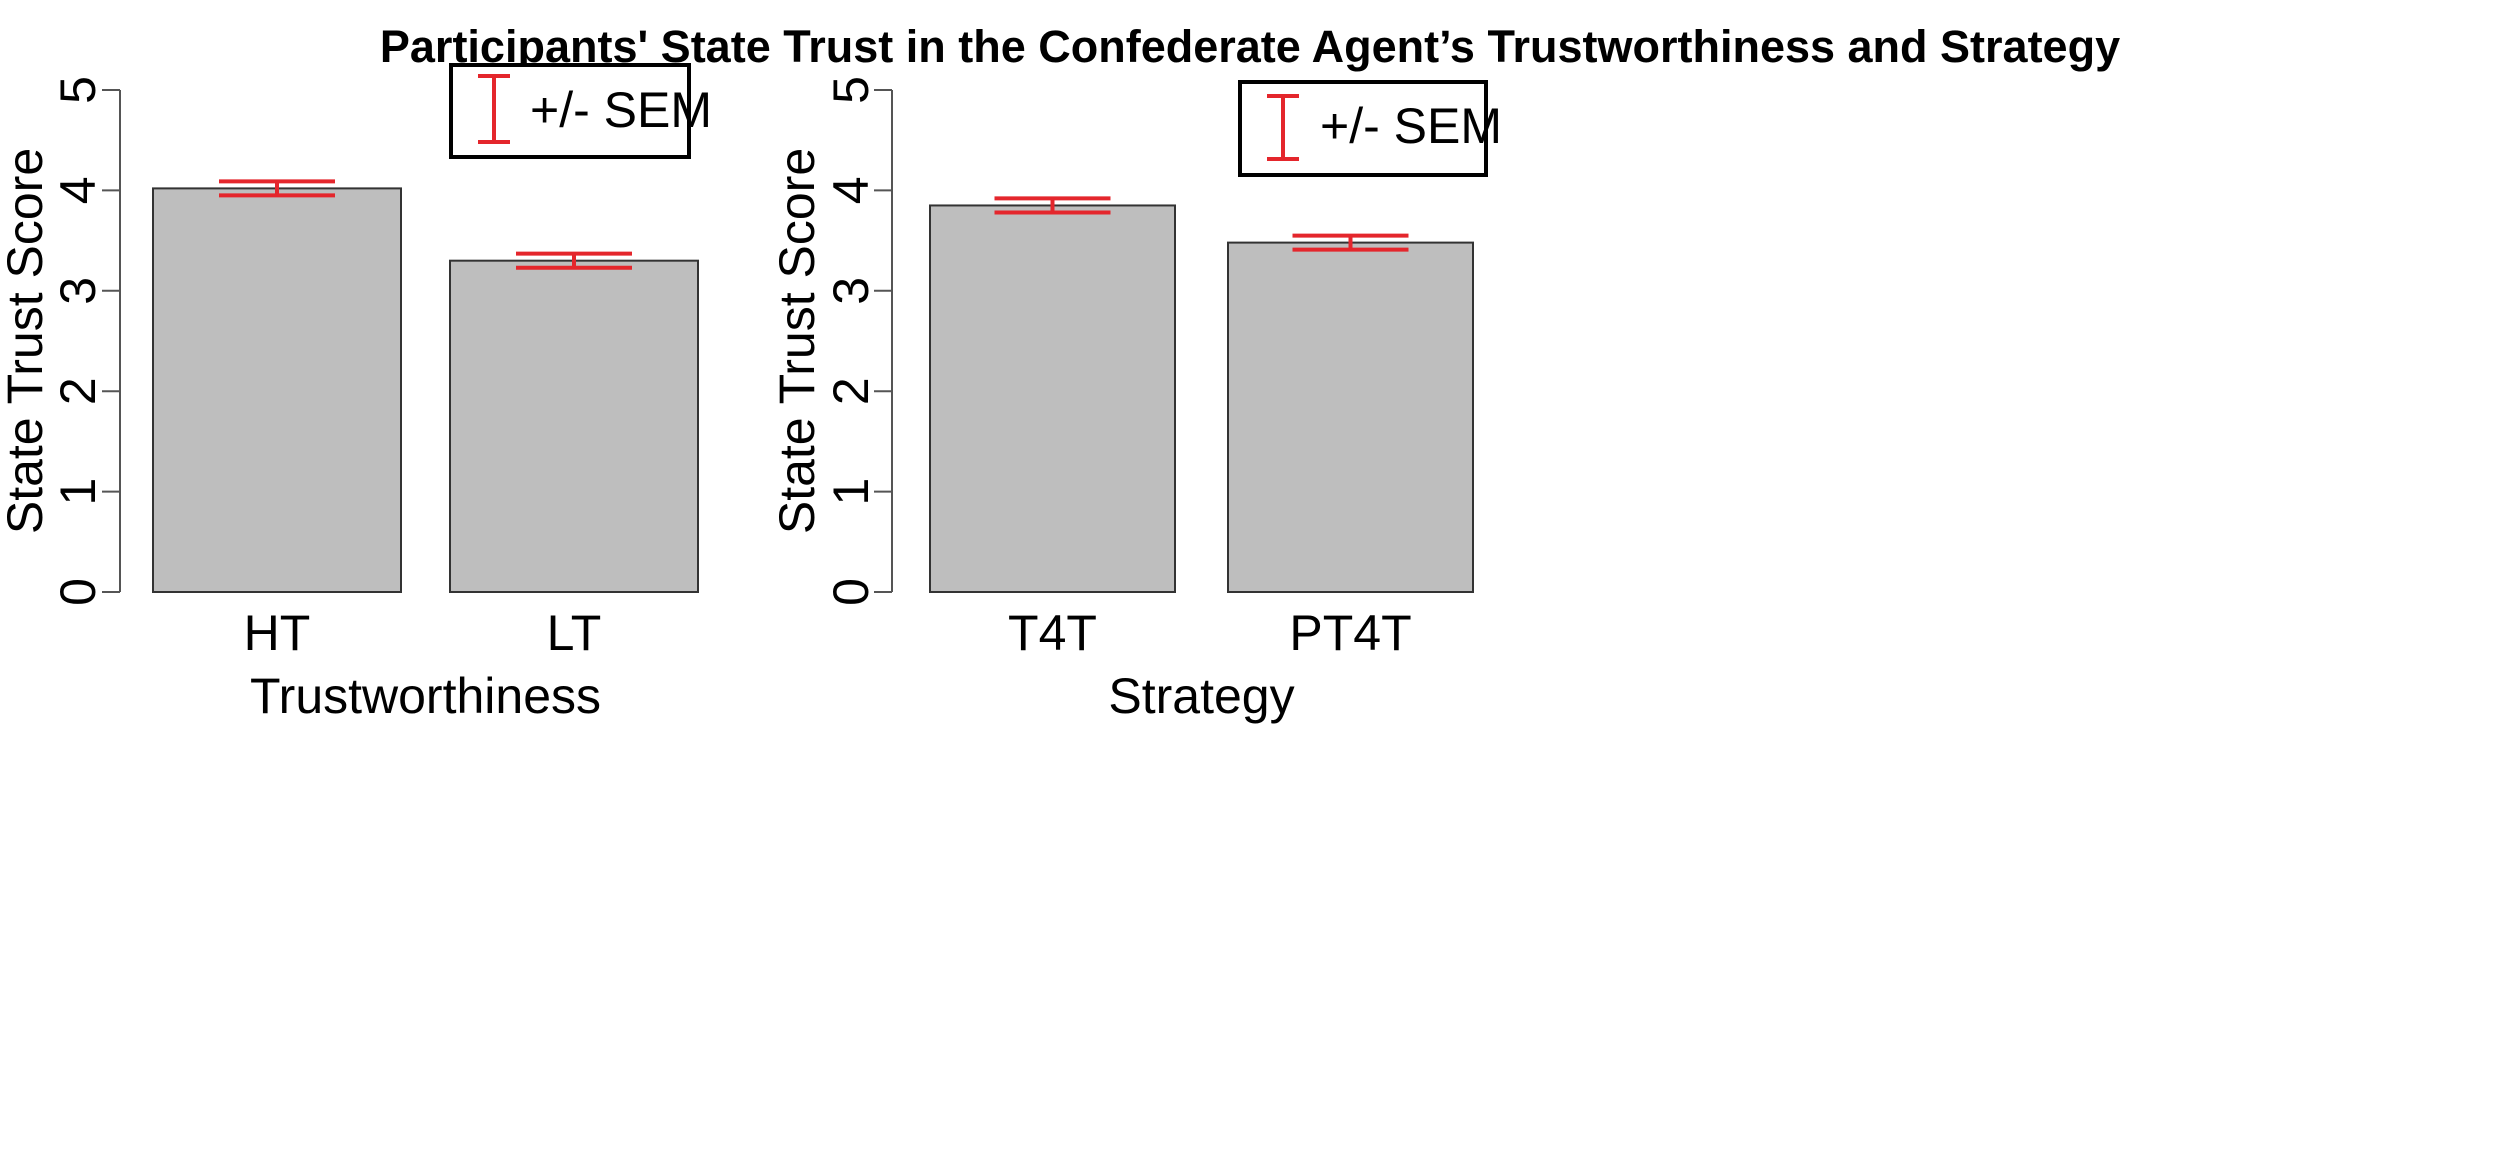 The image size is (2500, 1163). I want to click on x-category-label: HT, so click(277, 633).